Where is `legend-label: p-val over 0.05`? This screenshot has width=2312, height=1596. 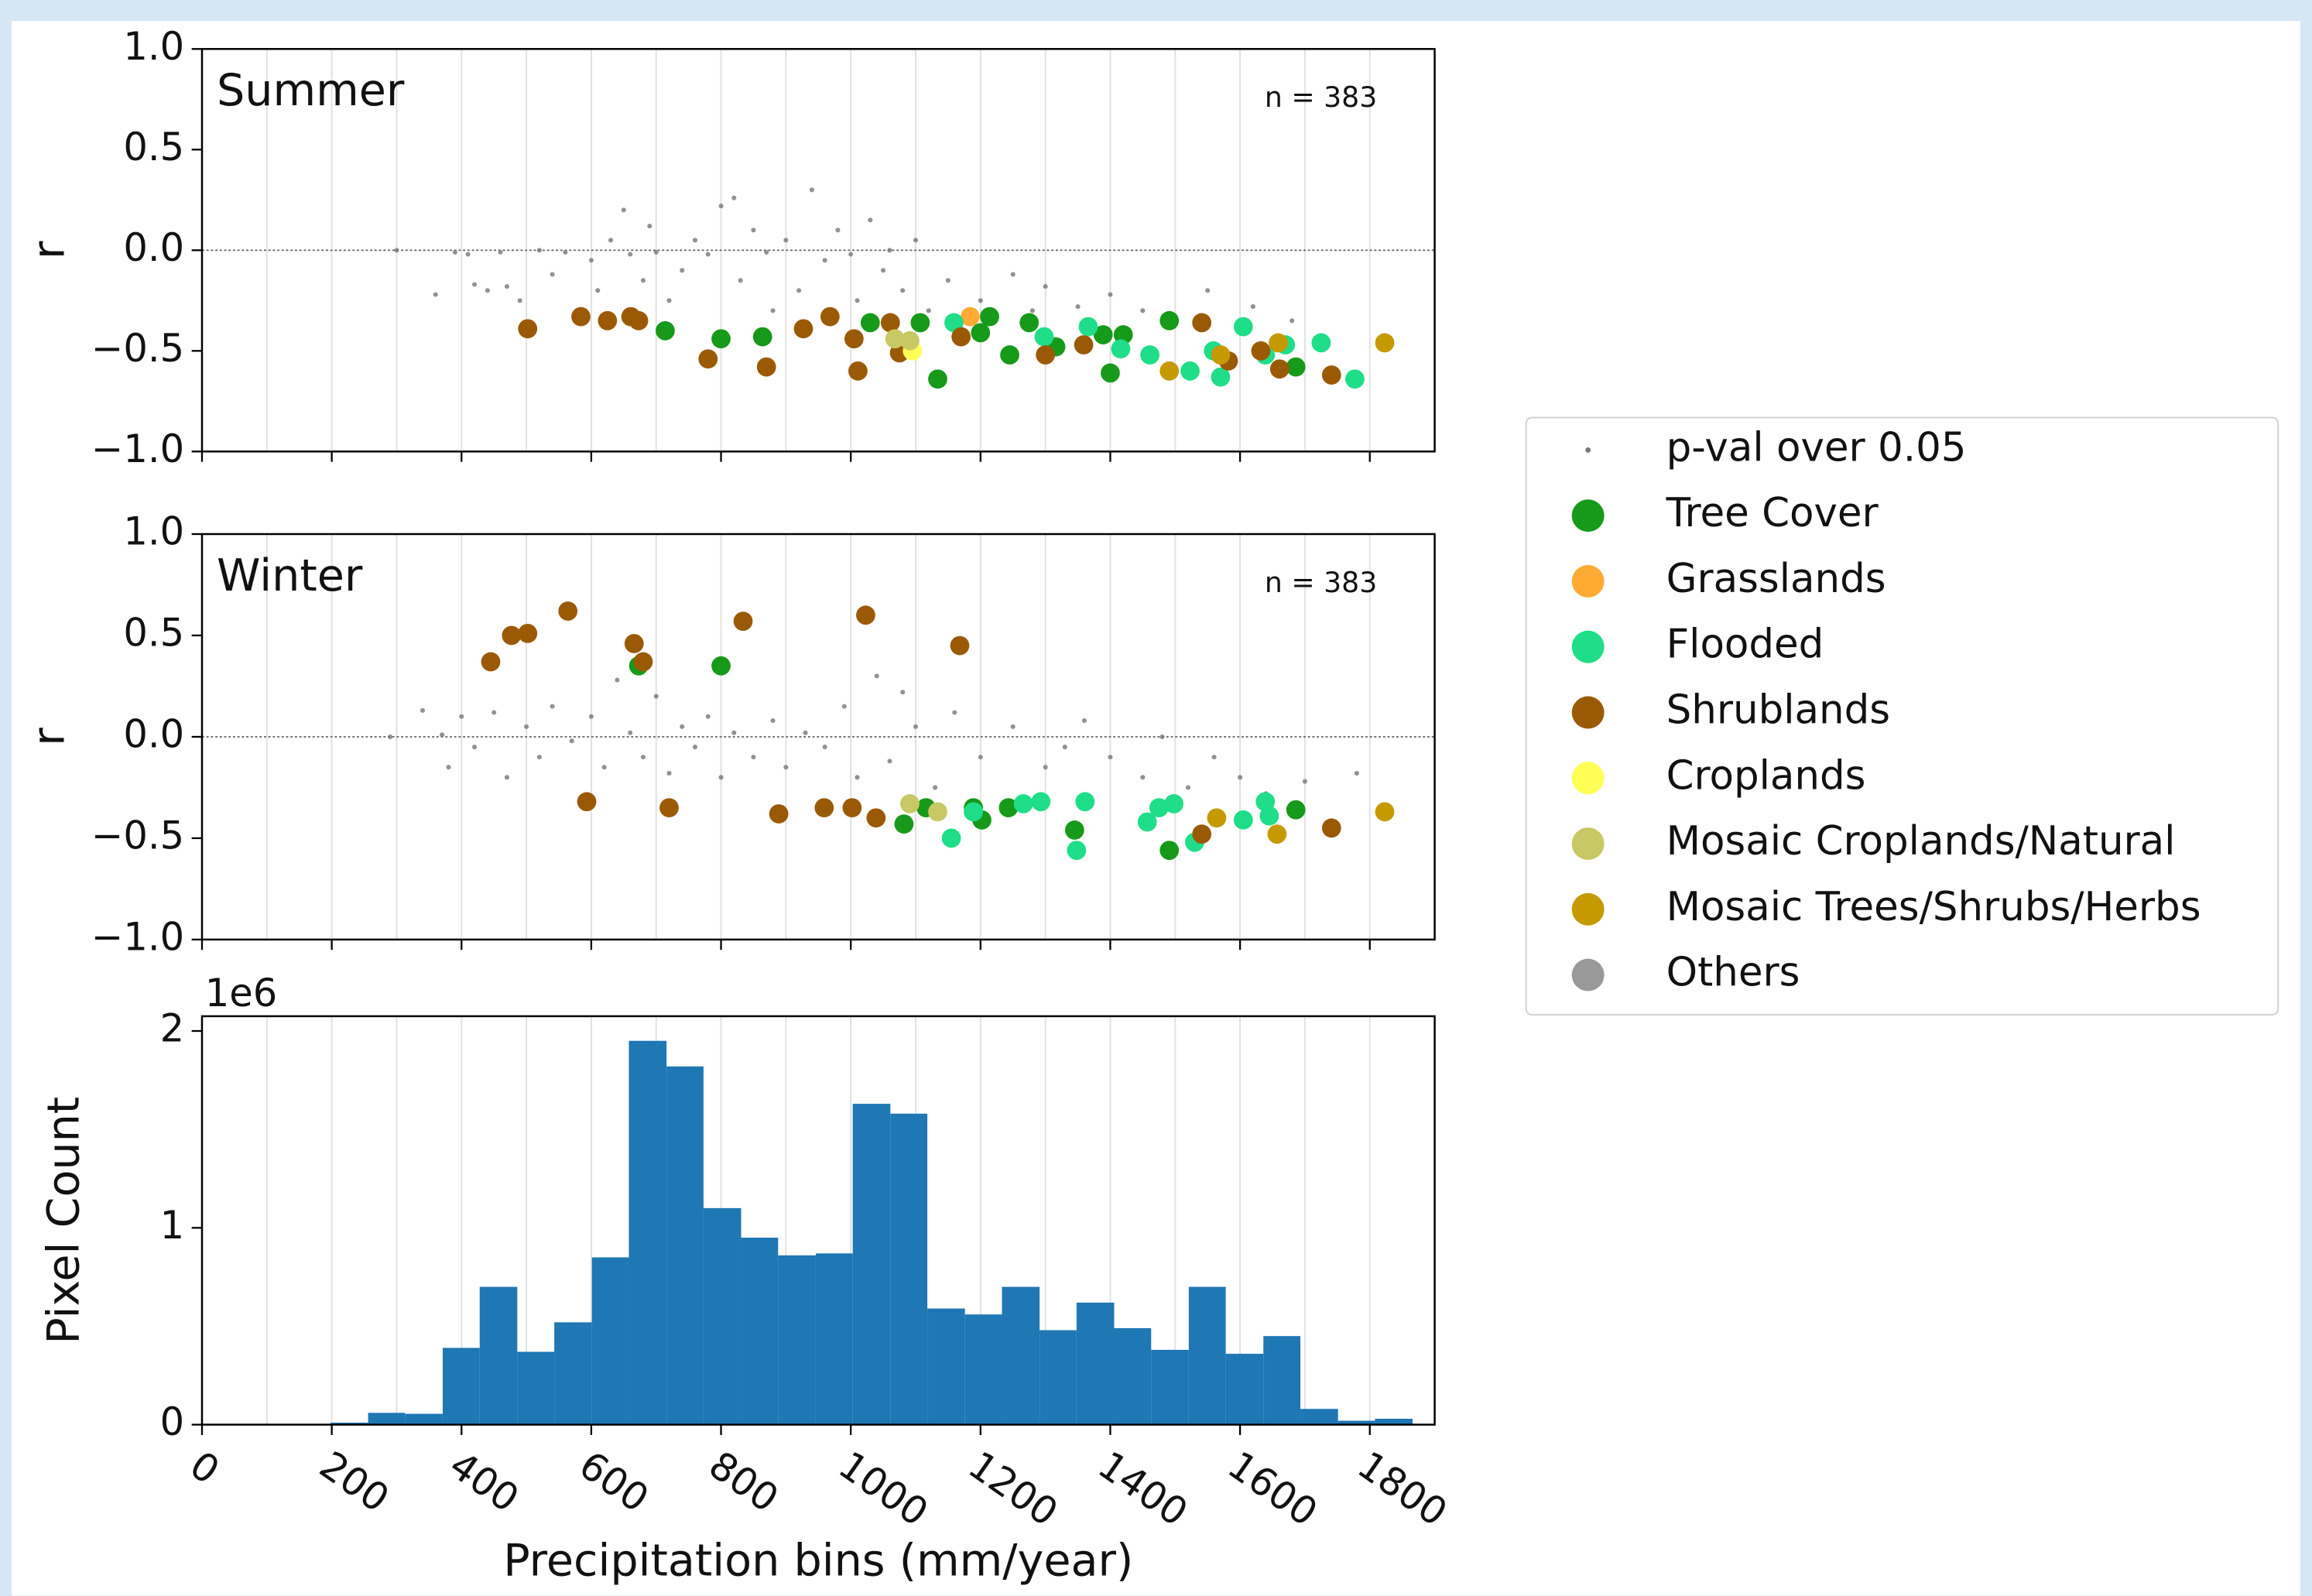
legend-label: p-val over 0.05 is located at coordinates (1816, 447).